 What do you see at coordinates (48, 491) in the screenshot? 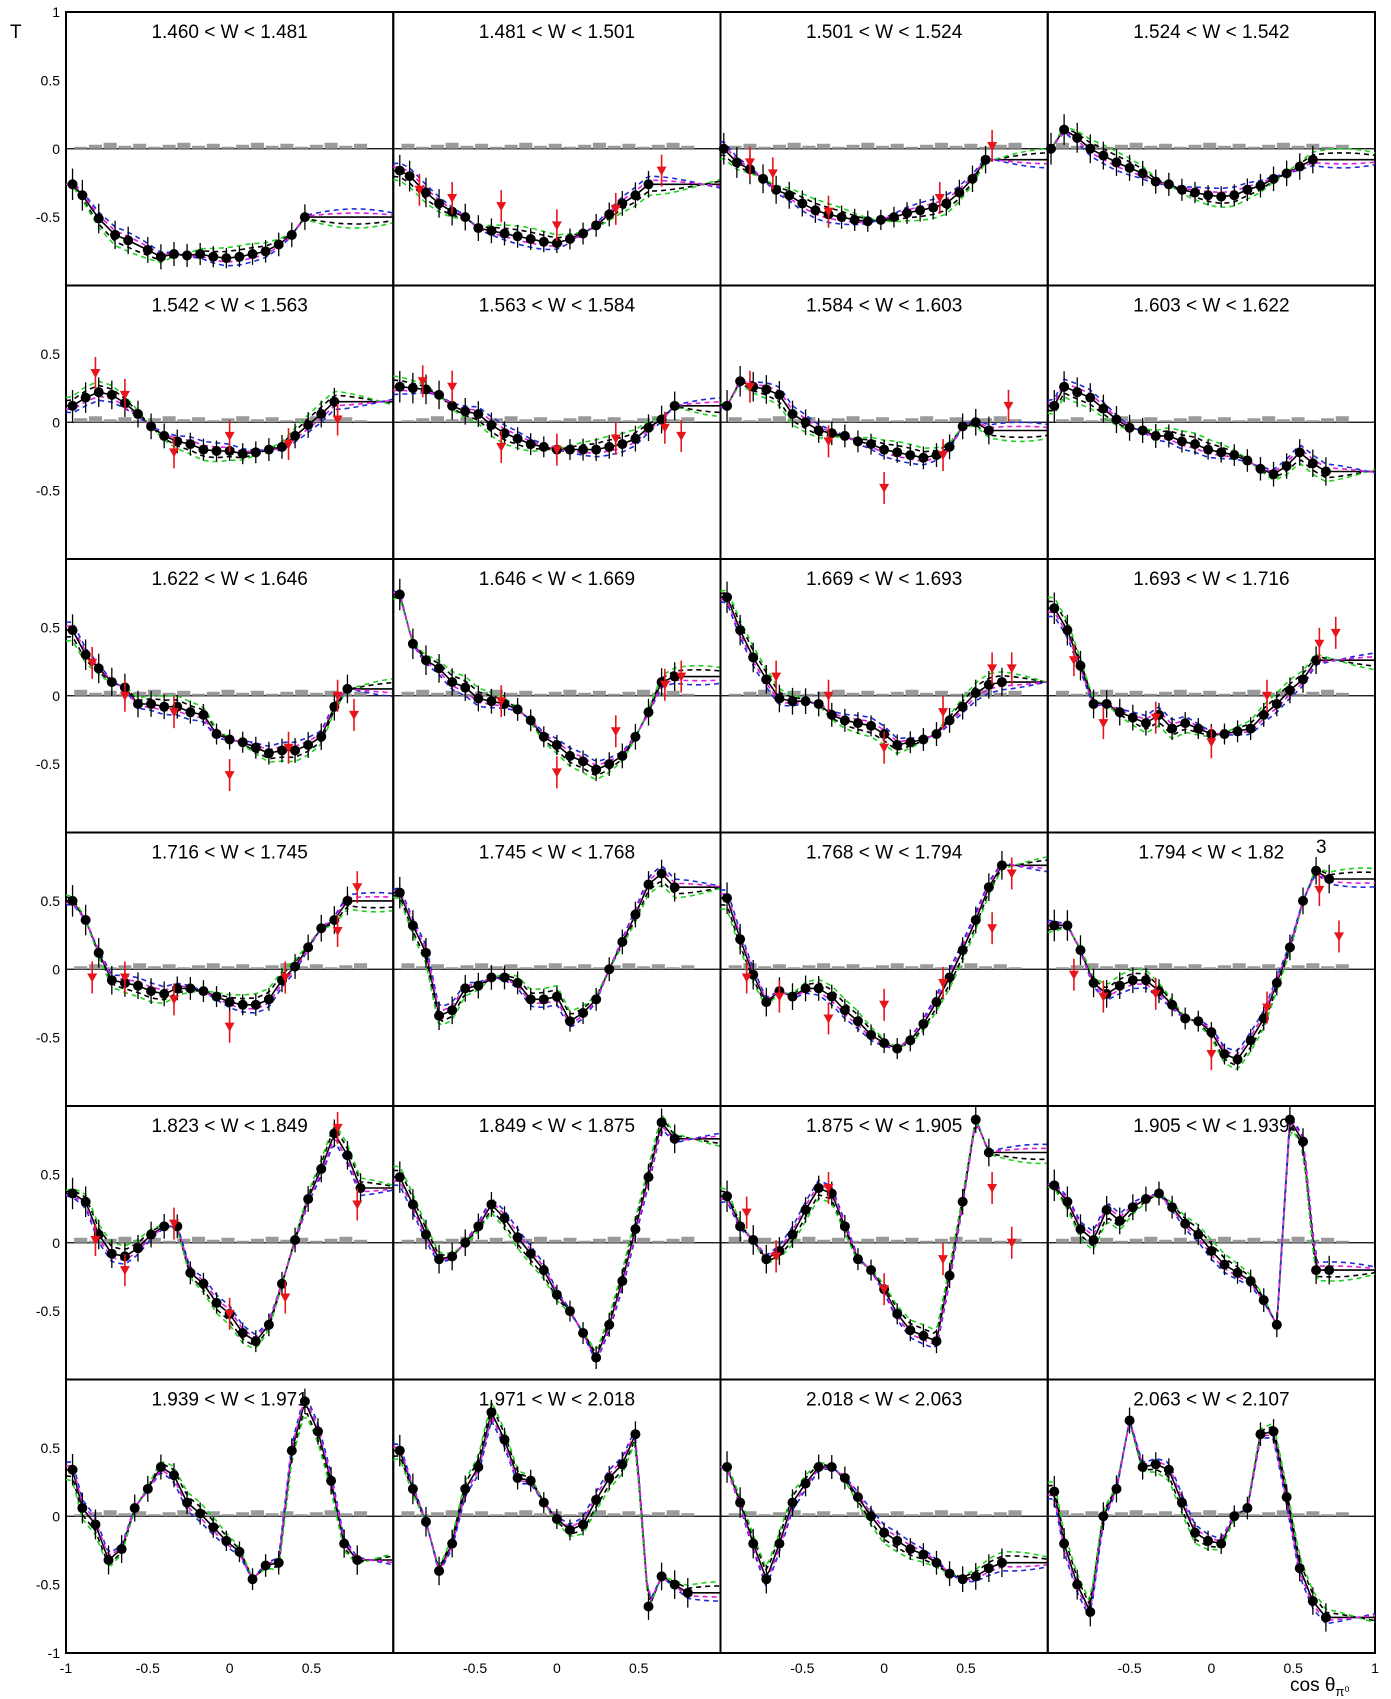
I see `y-tick-label: -0.5` at bounding box center [48, 491].